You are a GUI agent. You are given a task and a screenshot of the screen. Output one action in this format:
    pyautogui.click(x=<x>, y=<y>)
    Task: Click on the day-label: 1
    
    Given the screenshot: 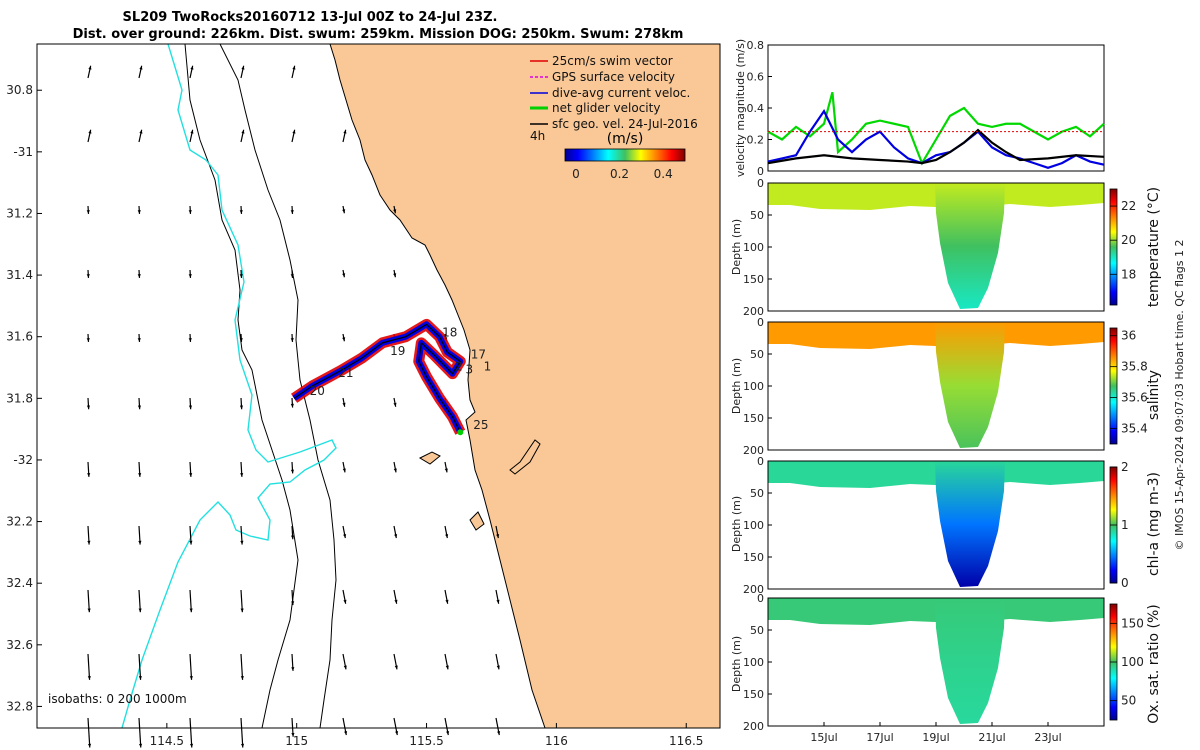 What is the action you would take?
    pyautogui.click(x=488, y=367)
    